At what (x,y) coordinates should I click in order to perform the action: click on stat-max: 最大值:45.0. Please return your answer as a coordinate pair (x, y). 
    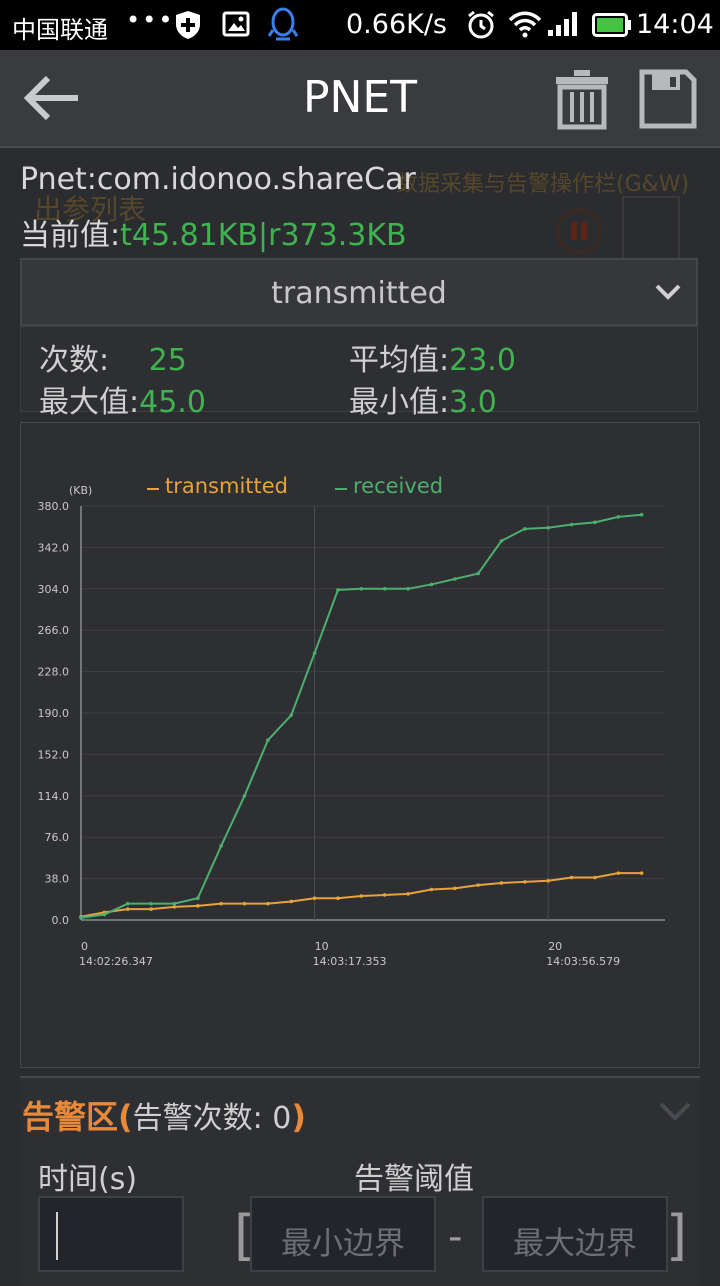
    Looking at the image, I should click on (122, 399).